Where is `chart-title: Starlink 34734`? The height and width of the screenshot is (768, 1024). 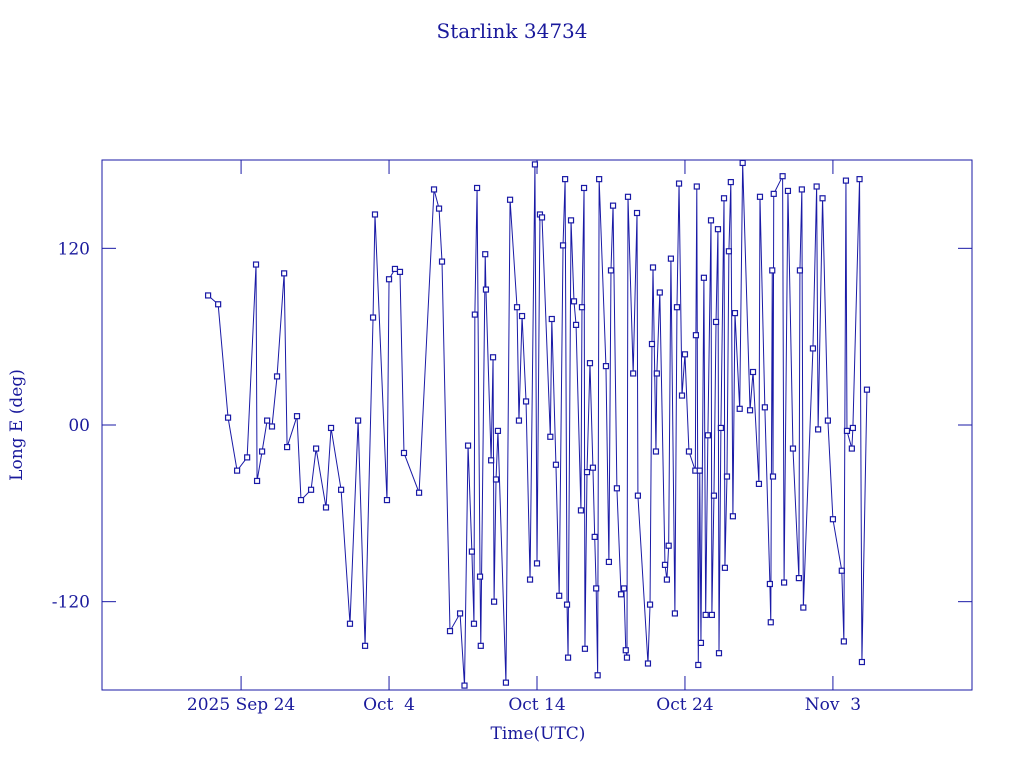 chart-title: Starlink 34734 is located at coordinates (512, 31).